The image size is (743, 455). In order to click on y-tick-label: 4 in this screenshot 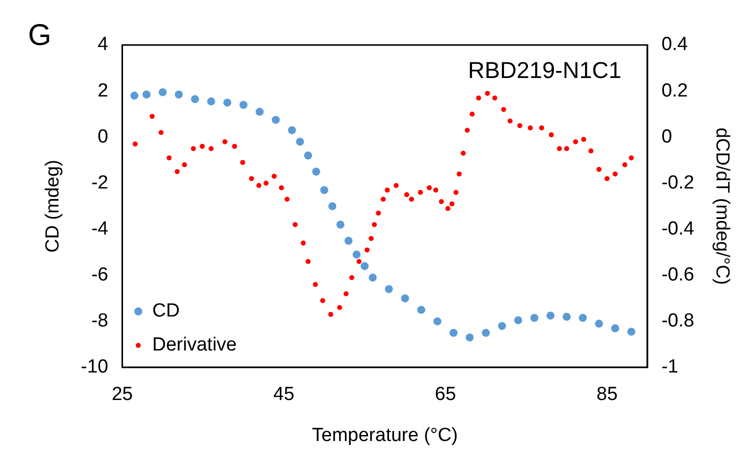, I will do `click(103, 45)`.